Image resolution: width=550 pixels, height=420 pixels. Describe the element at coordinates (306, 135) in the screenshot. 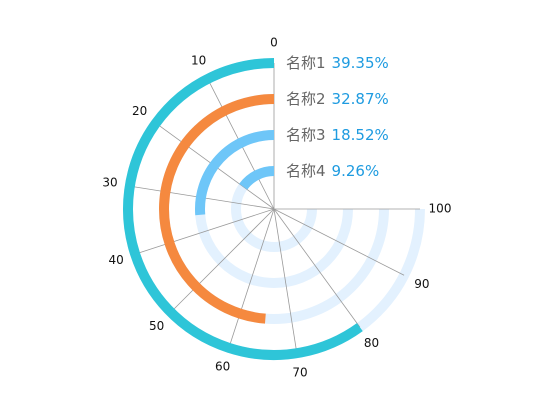

I see `series-name: 名称3` at that location.